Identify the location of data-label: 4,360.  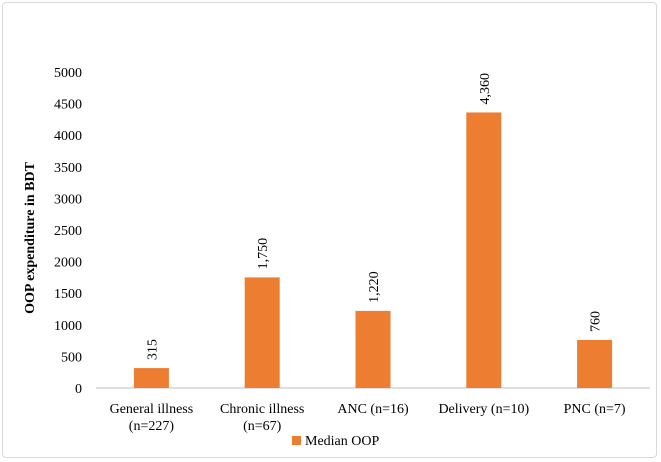
(485, 89).